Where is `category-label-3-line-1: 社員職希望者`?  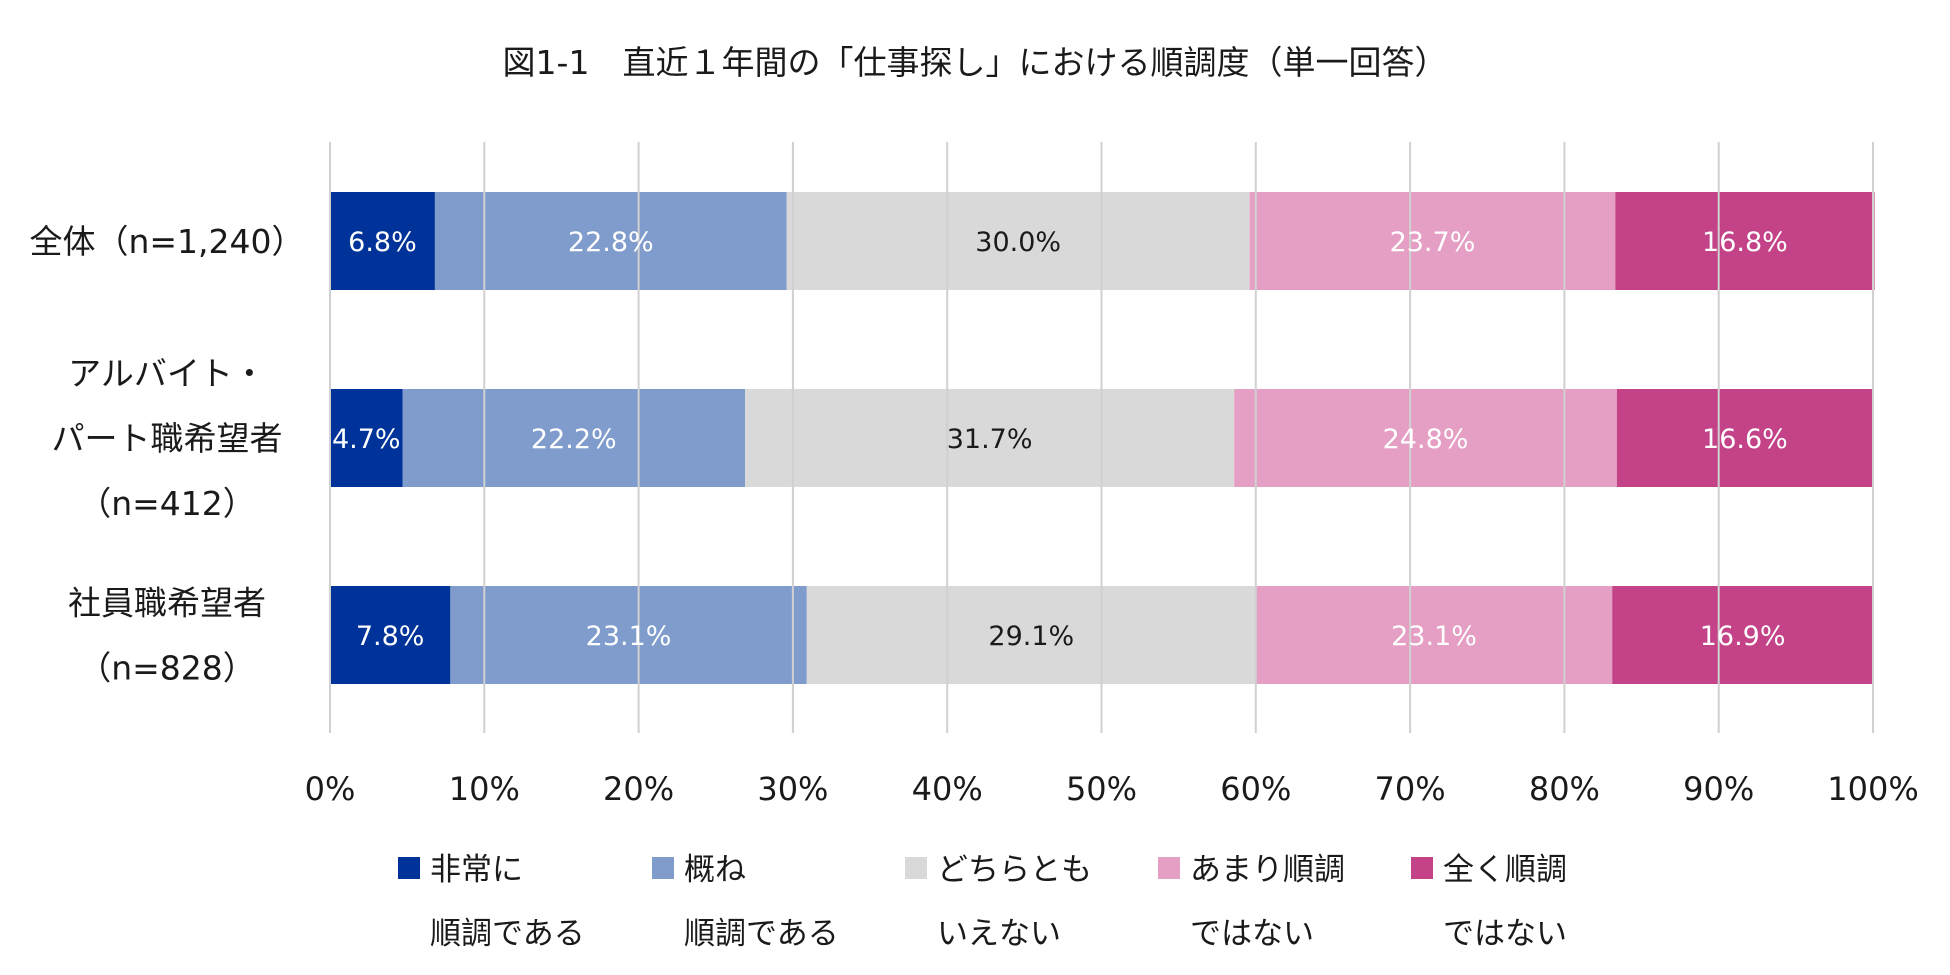 category-label-3-line-1: 社員職希望者 is located at coordinates (167, 603).